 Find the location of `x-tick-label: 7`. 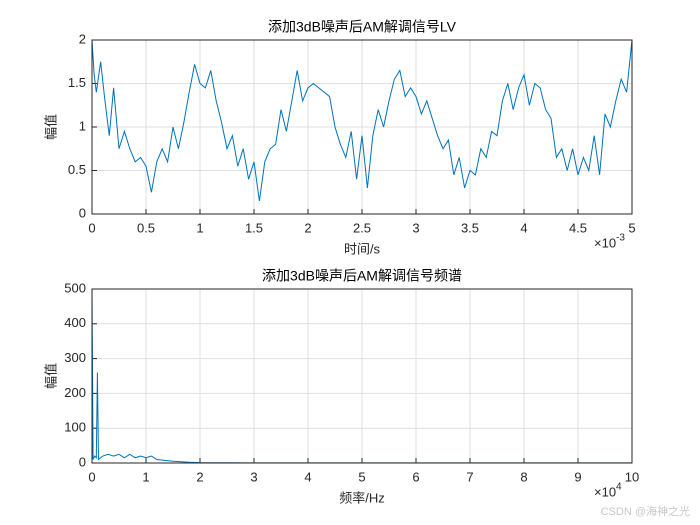

x-tick-label: 7 is located at coordinates (469, 476).